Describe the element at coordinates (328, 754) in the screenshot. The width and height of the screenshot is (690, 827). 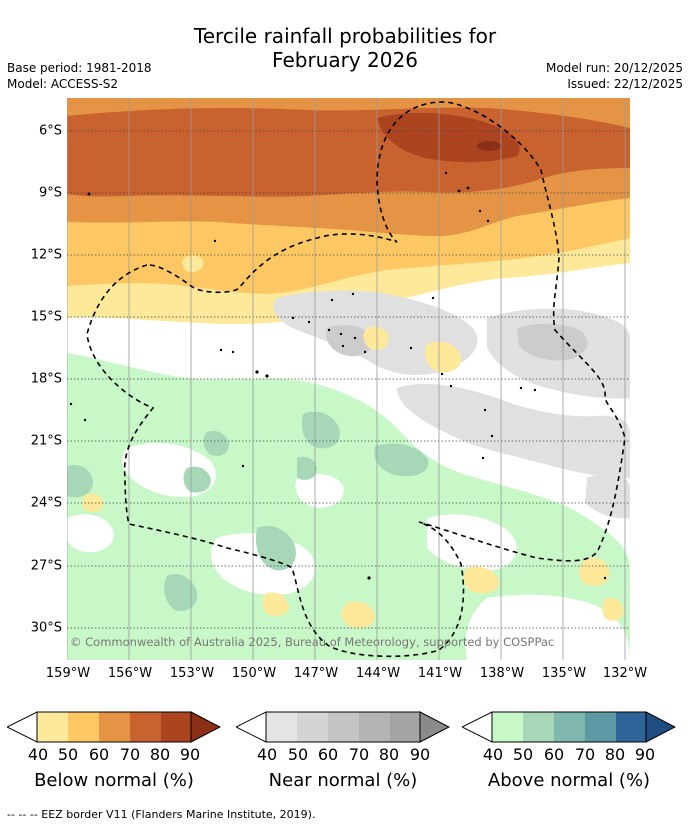
I see `cb-near-tick-60: 60` at that location.